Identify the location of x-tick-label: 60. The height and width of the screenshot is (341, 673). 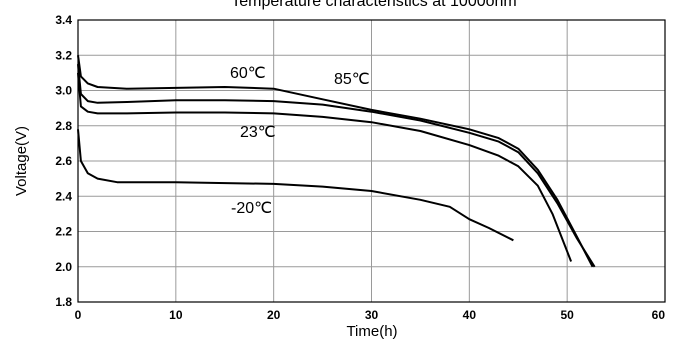
(659, 315).